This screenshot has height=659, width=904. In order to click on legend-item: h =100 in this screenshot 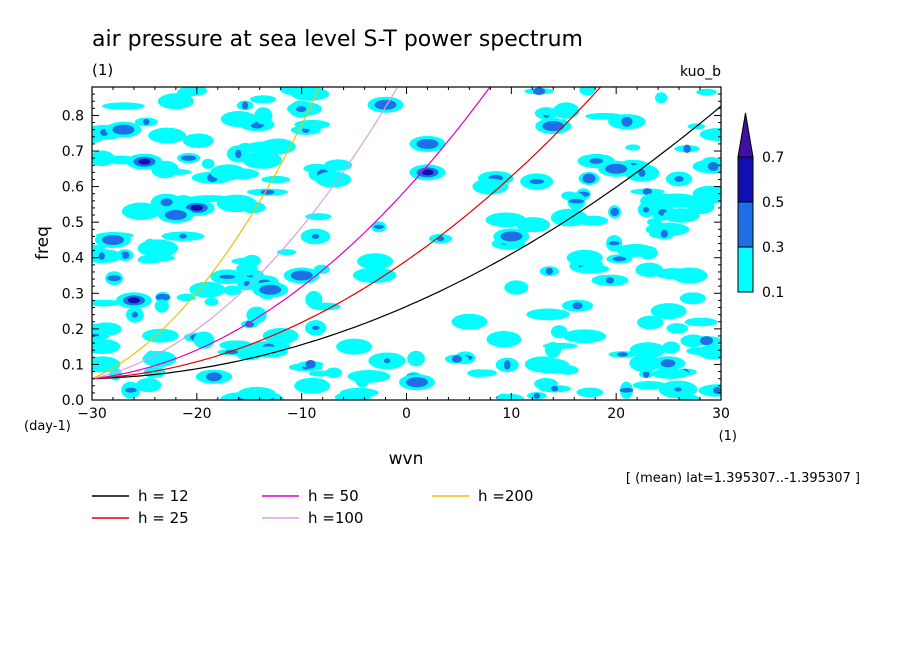, I will do `click(312, 518)`.